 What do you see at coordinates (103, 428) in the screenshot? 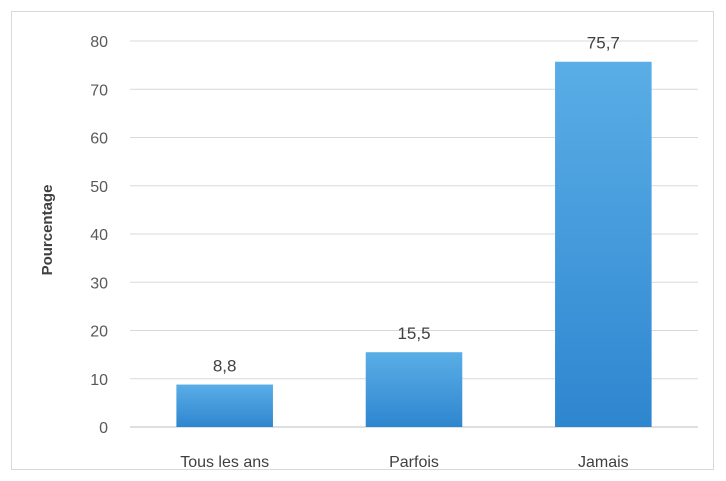
I see `y-tick-label-0: 0` at bounding box center [103, 428].